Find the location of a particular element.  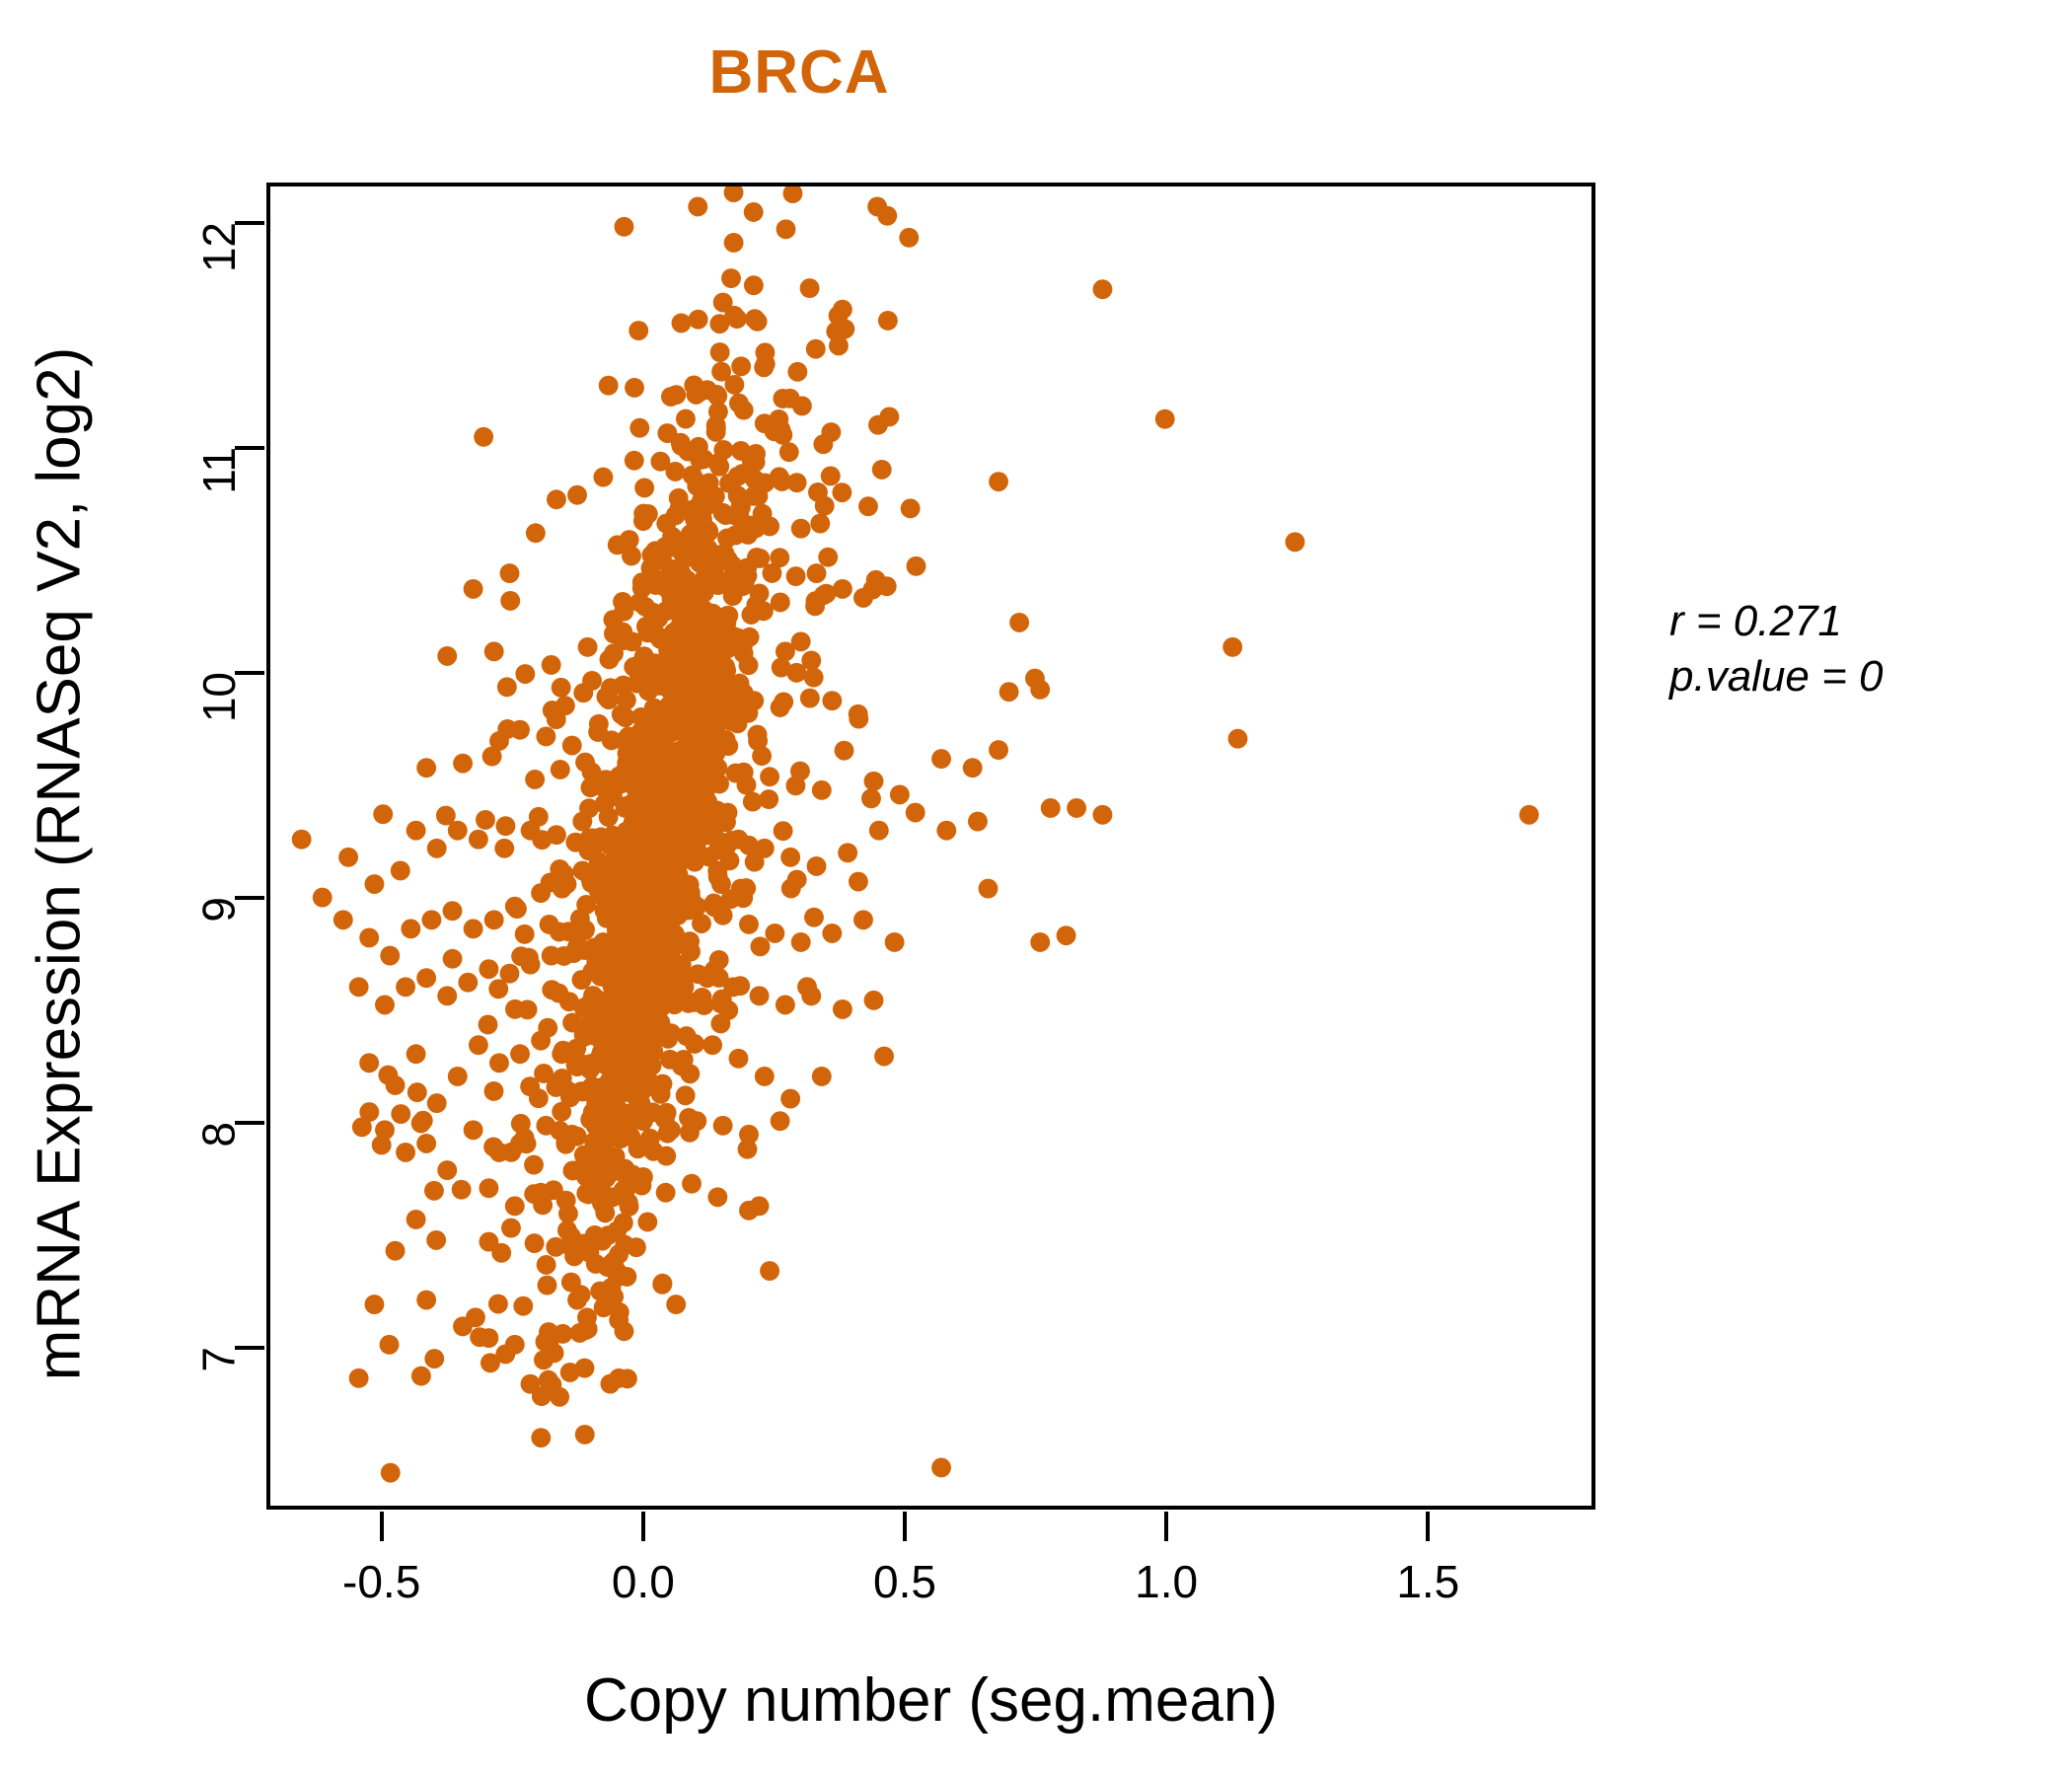

x-axis-label: Copy number (seg.mean) is located at coordinates (931, 1700).